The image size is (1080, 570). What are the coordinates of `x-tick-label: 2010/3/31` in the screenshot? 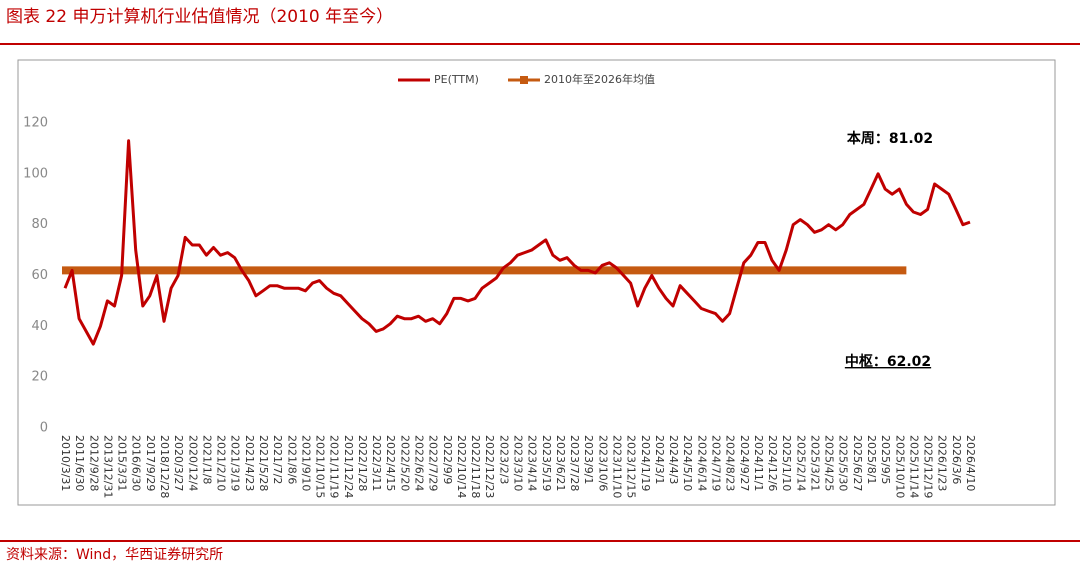 It's located at (65, 463).